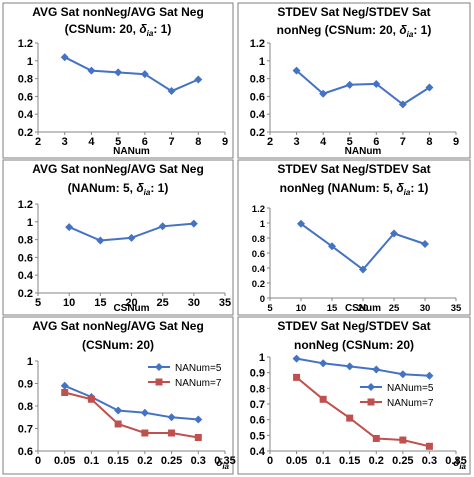 The width and height of the screenshot is (474, 477). What do you see at coordinates (354, 345) in the screenshot?
I see `chart-title-line: nonNeg (CSNum: 20)` at bounding box center [354, 345].